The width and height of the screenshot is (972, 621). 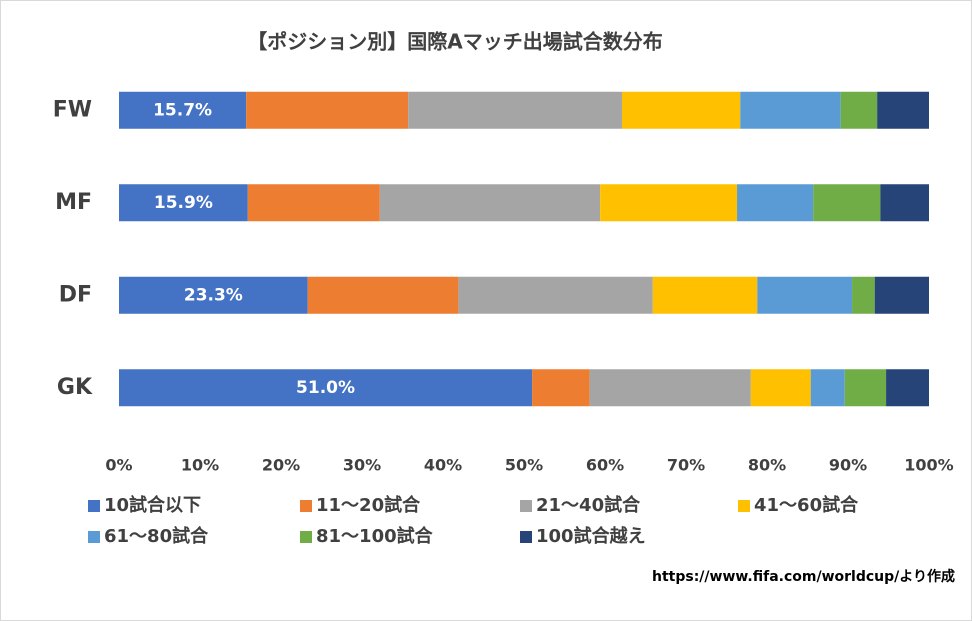 I want to click on x-tick-label: 10%, so click(x=200, y=465).